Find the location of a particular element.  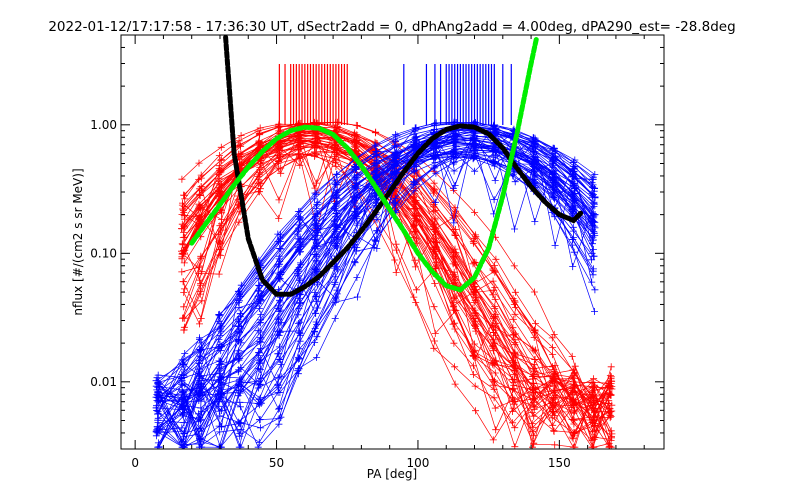

sector-markers is located at coordinates (395, 94).